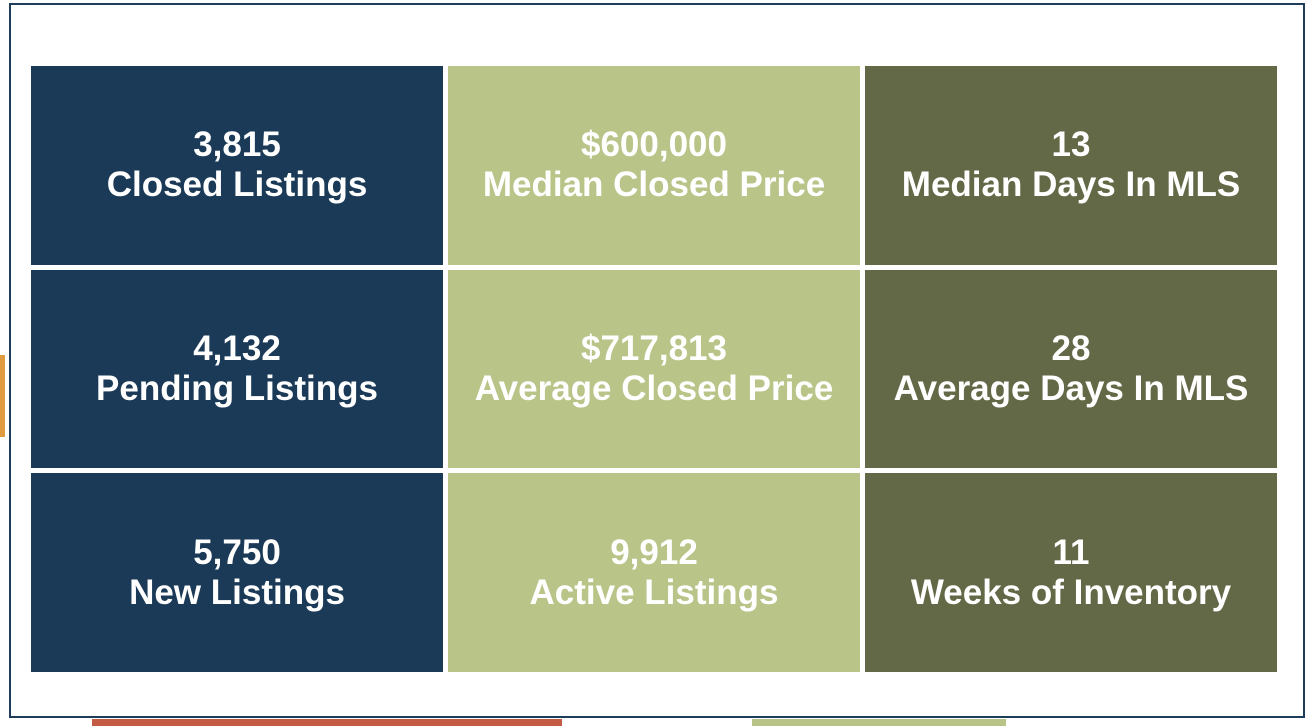 The width and height of the screenshot is (1310, 726). I want to click on stat-value: 9,912, so click(654, 552).